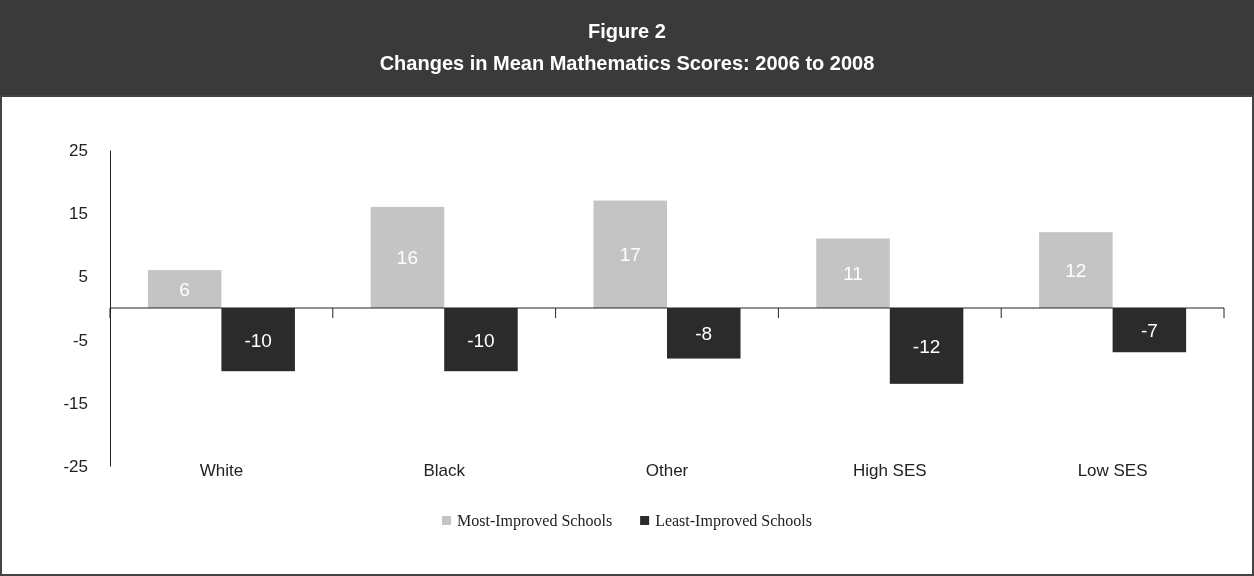 The image size is (1254, 576). What do you see at coordinates (1149, 331) in the screenshot?
I see `data-label: -7` at bounding box center [1149, 331].